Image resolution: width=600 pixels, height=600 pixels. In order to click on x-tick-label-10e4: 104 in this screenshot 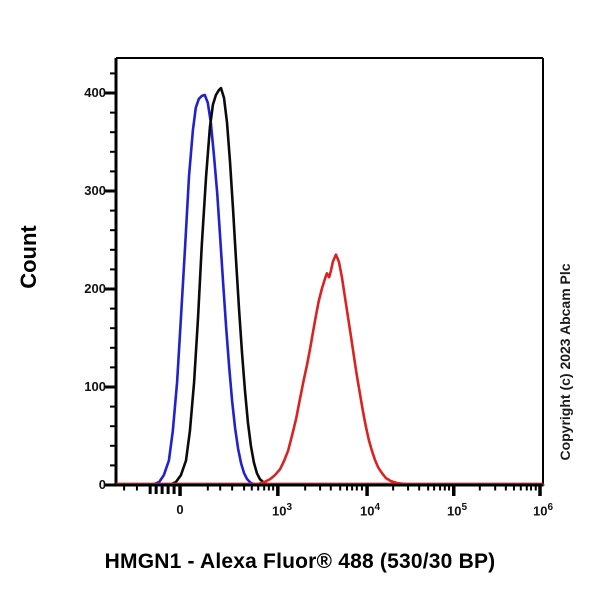, I will do `click(370, 510)`.